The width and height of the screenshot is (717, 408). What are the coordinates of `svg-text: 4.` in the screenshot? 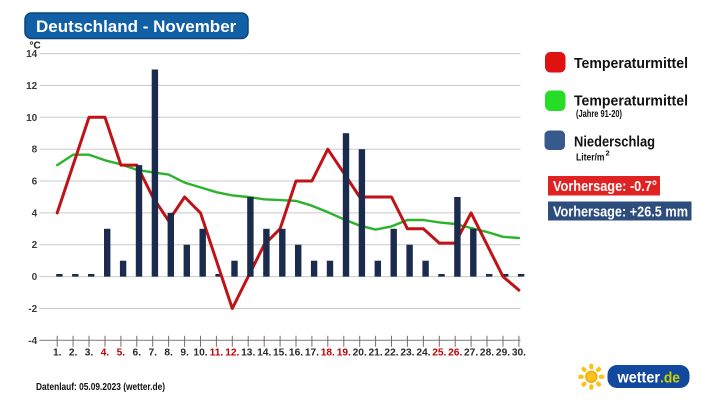 It's located at (105, 353).